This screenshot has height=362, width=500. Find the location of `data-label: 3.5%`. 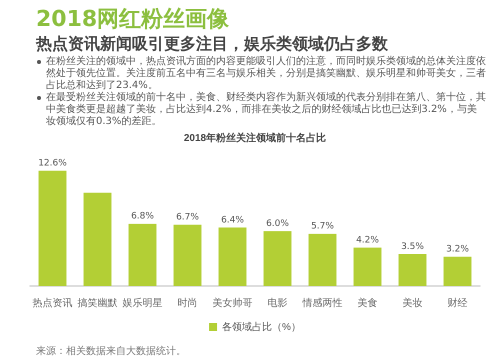

data-label: 3.5% is located at coordinates (412, 247).